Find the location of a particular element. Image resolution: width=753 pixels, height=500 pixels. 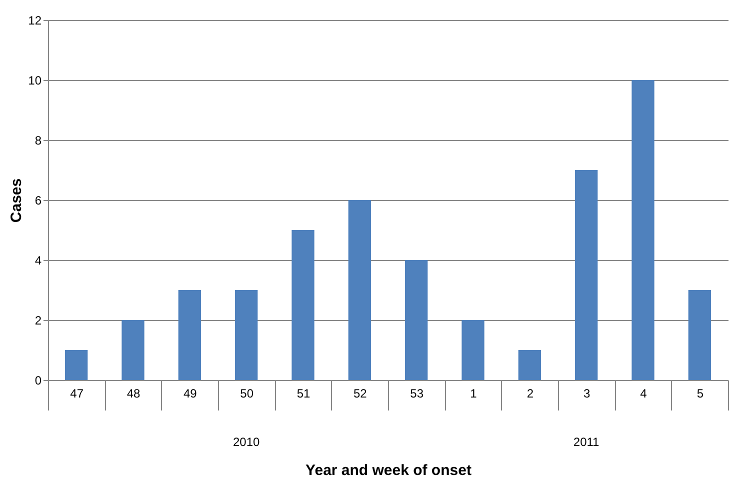

x-tick-label: 53 is located at coordinates (417, 393).